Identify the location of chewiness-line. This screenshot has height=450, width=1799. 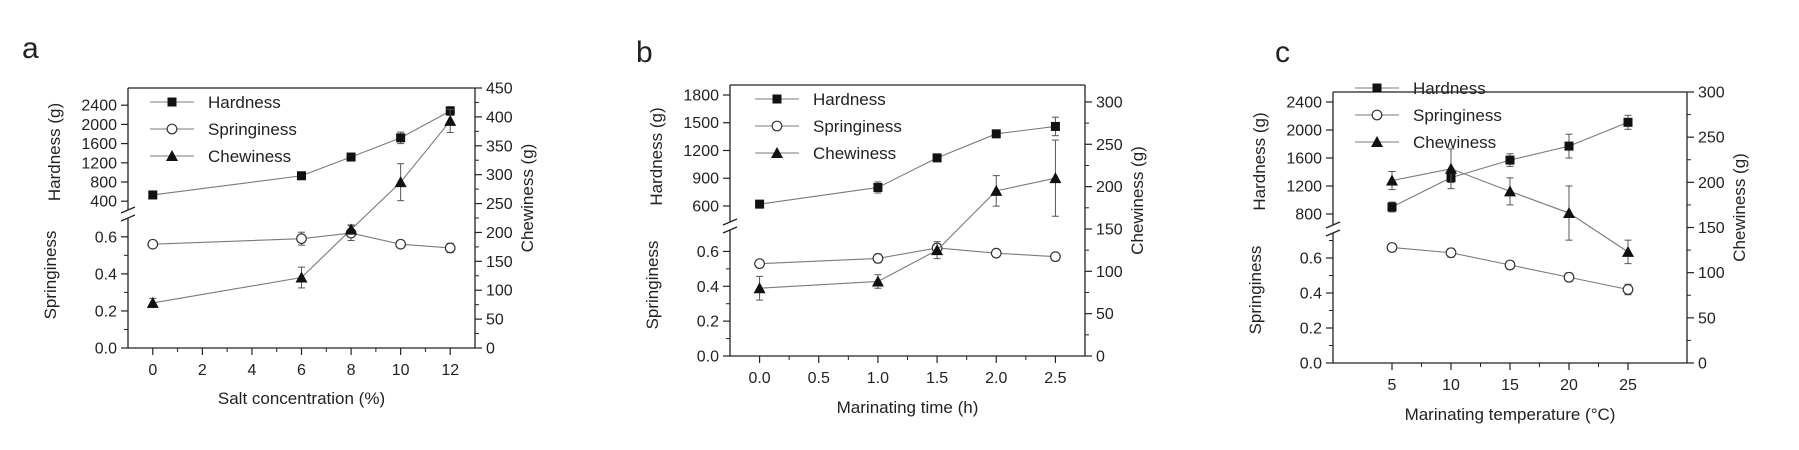
(907, 233).